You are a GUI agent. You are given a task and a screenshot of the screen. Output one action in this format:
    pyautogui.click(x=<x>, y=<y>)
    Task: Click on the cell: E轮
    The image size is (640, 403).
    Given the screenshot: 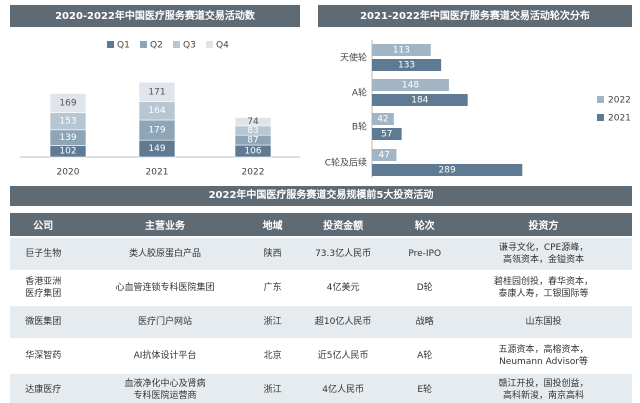 What is the action you would take?
    pyautogui.click(x=425, y=388)
    